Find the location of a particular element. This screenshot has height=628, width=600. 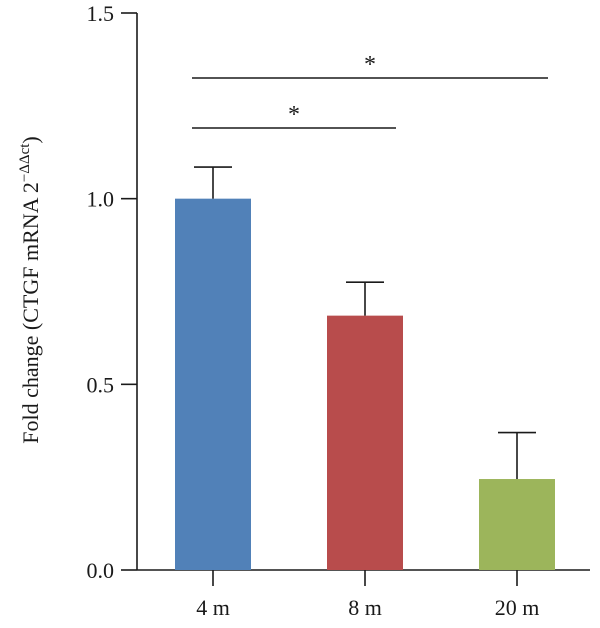

y-axis-label-main: Fold change (CTGF mRNA 2 is located at coordinates (30, 313).